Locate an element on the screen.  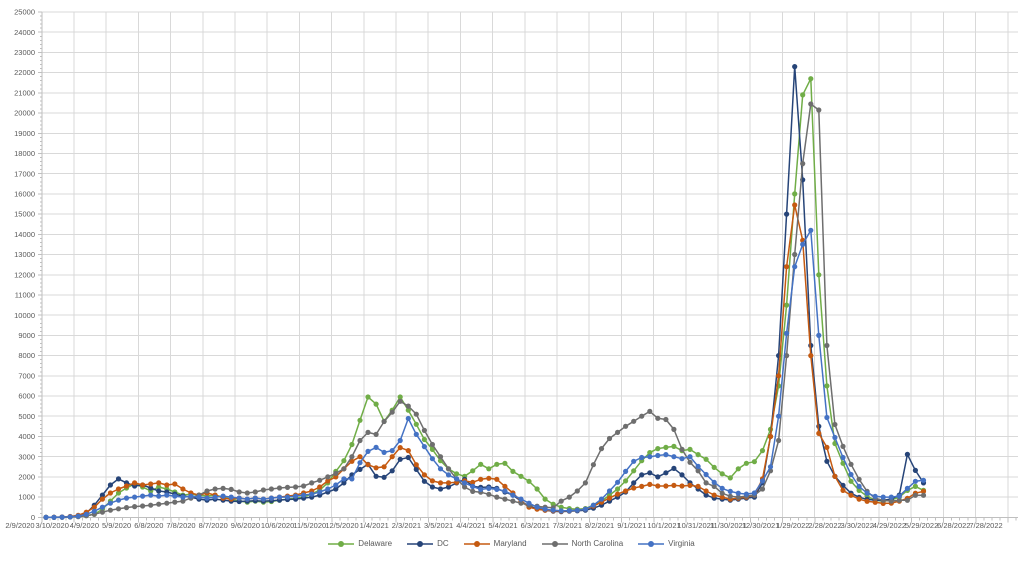
legend-item-delaware: Delaware is located at coordinates (360, 543).